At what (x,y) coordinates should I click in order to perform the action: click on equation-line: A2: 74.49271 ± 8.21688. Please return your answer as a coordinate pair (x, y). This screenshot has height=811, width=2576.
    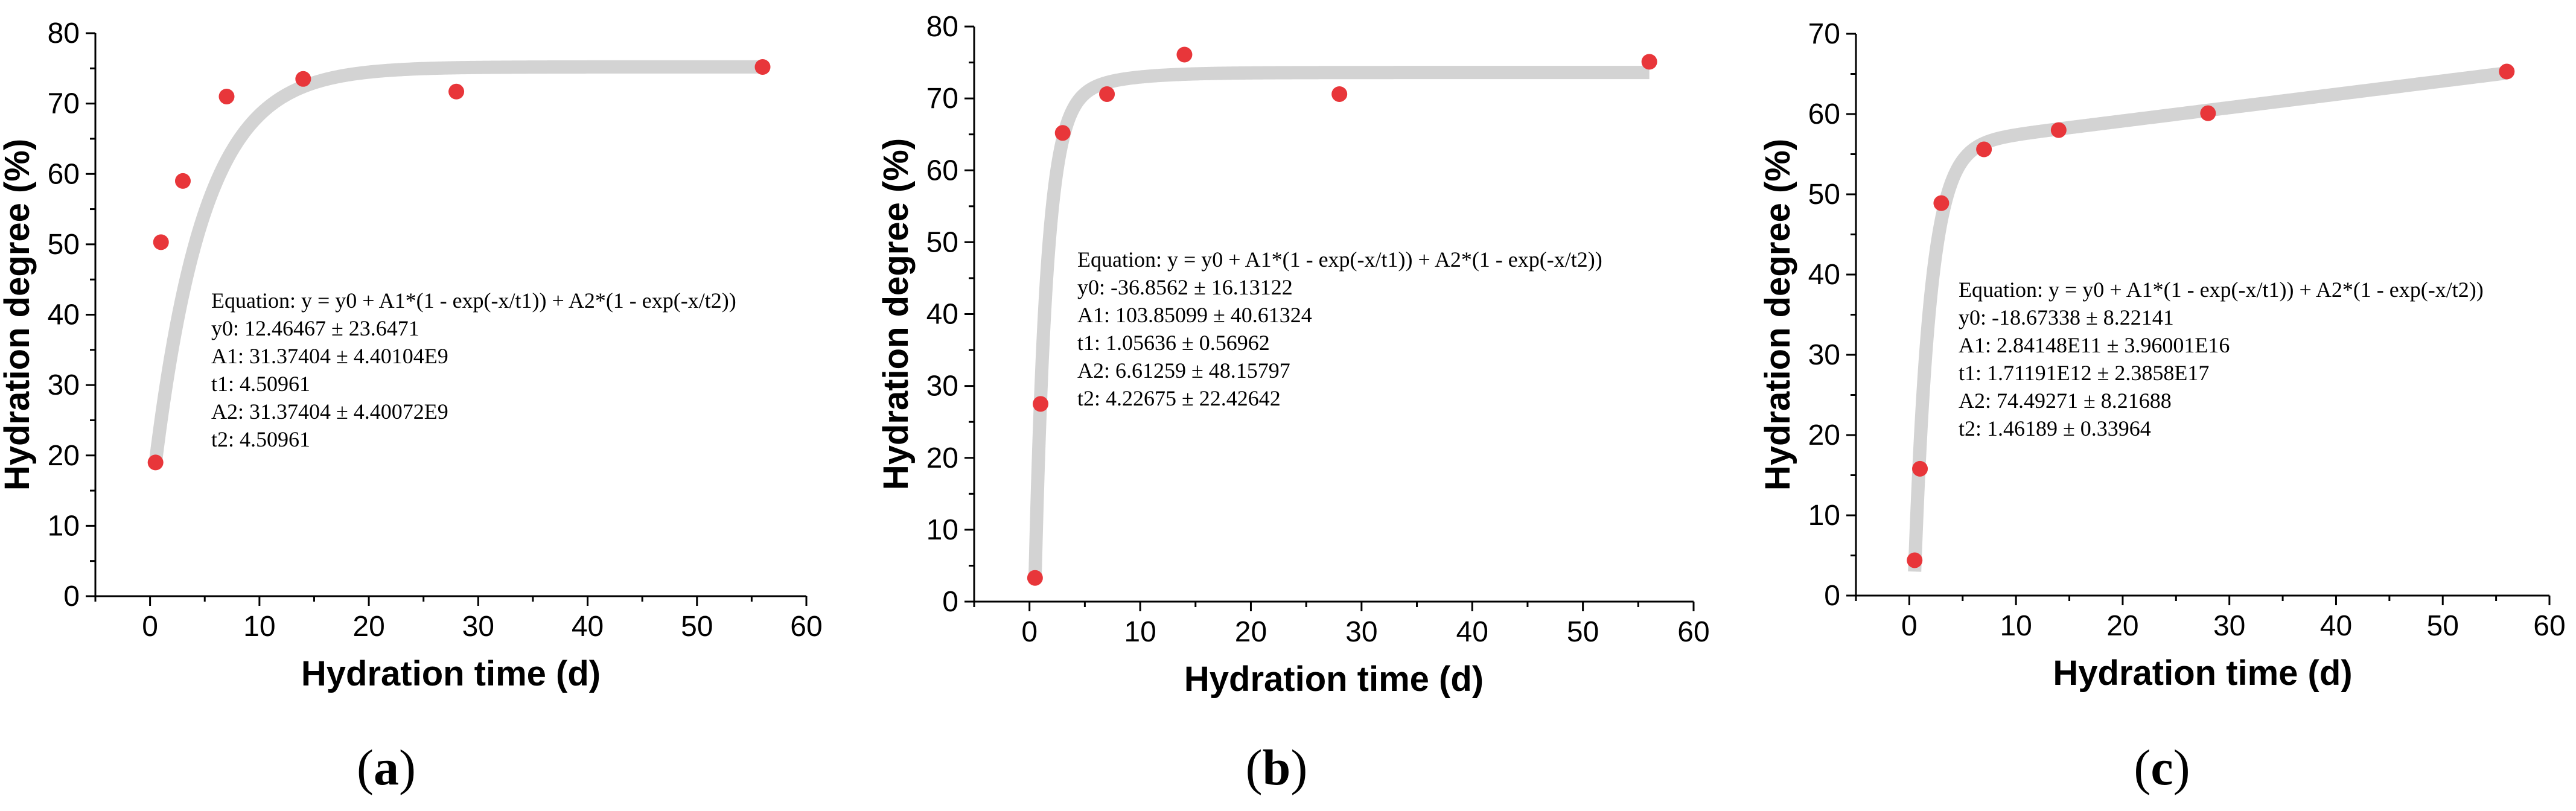
    Looking at the image, I should click on (2065, 401).